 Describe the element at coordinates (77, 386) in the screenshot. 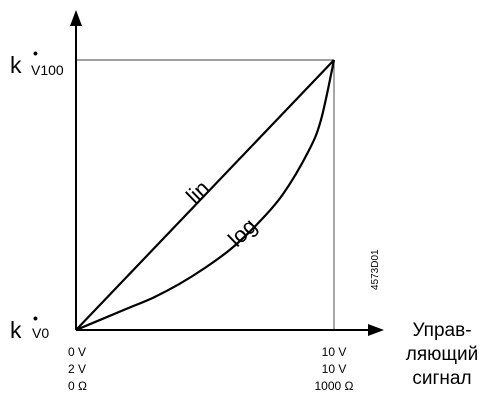

I see `x-start-label-3: 0 Ω` at that location.